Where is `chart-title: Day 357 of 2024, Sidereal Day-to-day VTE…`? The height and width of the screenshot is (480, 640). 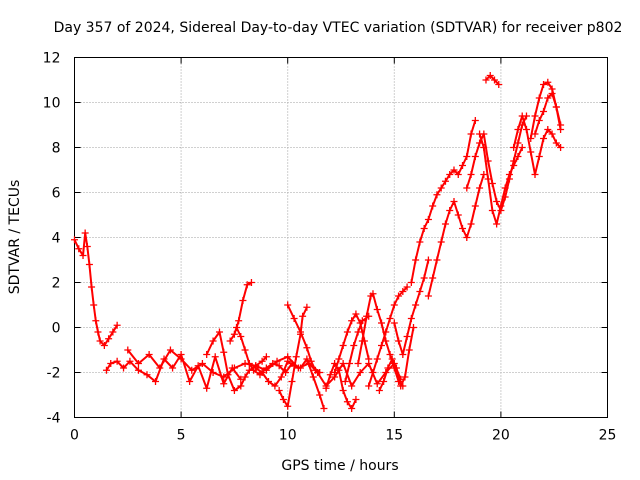 chart-title: Day 357 of 2024, Sidereal Day-to-day VTE… is located at coordinates (338, 28).